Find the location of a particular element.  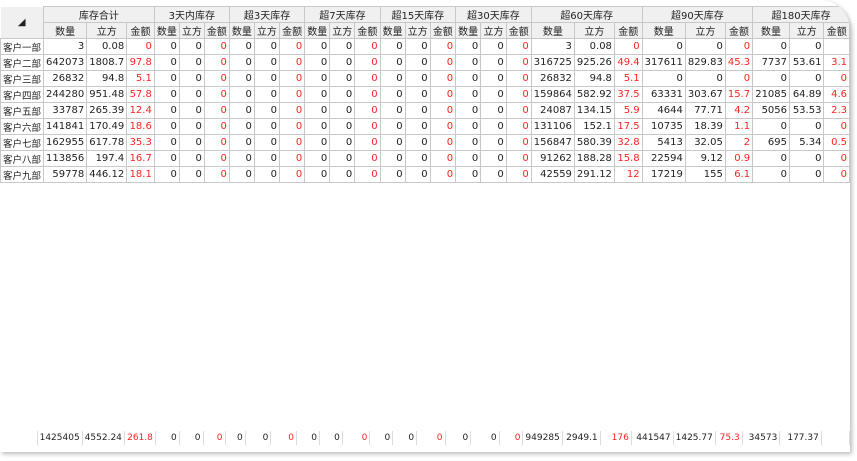

total-cell: 177.37 is located at coordinates (800, 438).